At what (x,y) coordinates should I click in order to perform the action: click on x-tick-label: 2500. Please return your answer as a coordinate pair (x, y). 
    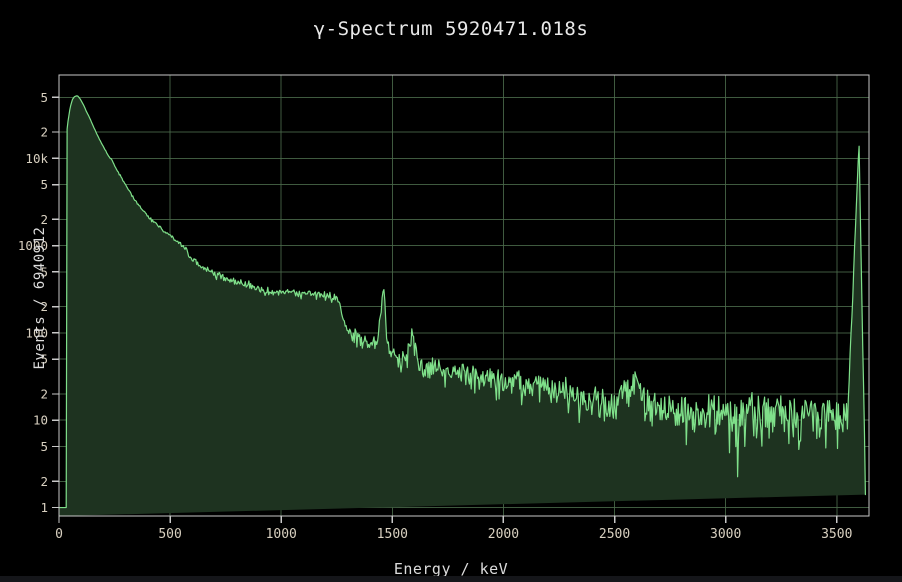
    Looking at the image, I should click on (614, 534).